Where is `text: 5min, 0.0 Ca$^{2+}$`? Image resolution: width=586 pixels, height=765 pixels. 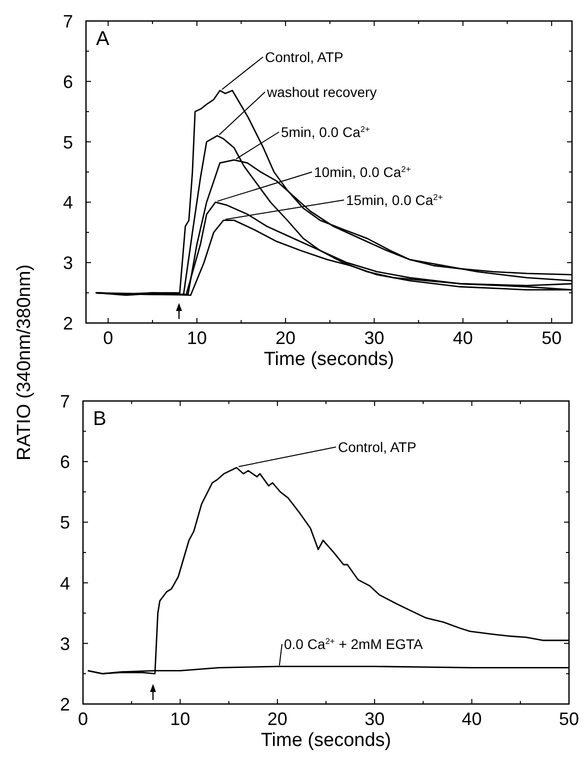
text: 5min, 0.0 Ca$^{2+}$ is located at coordinates (325, 132).